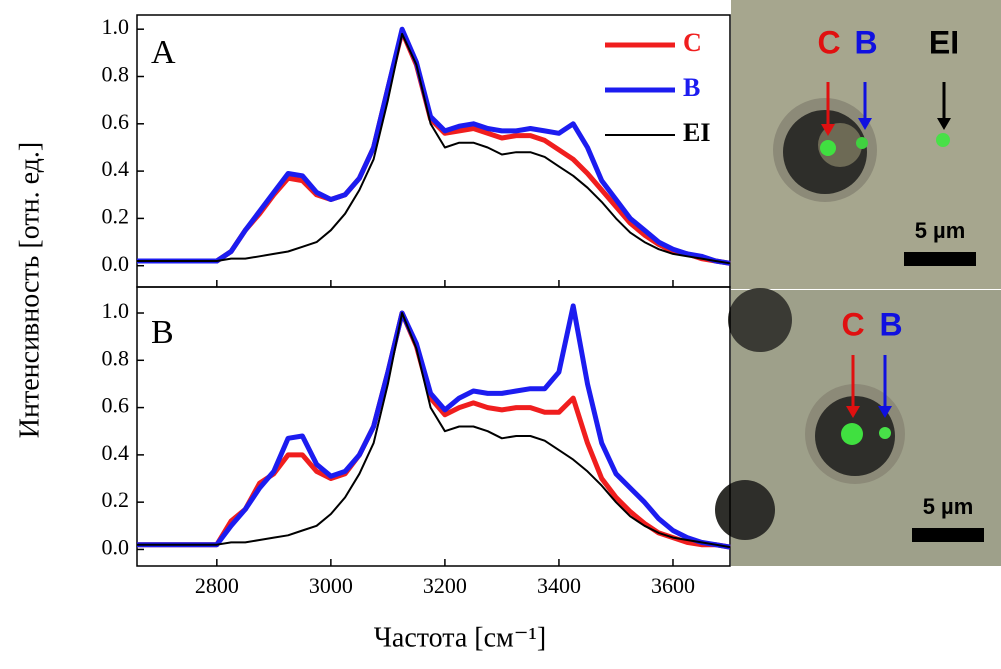  I want to click on image-label: EI, so click(944, 42).